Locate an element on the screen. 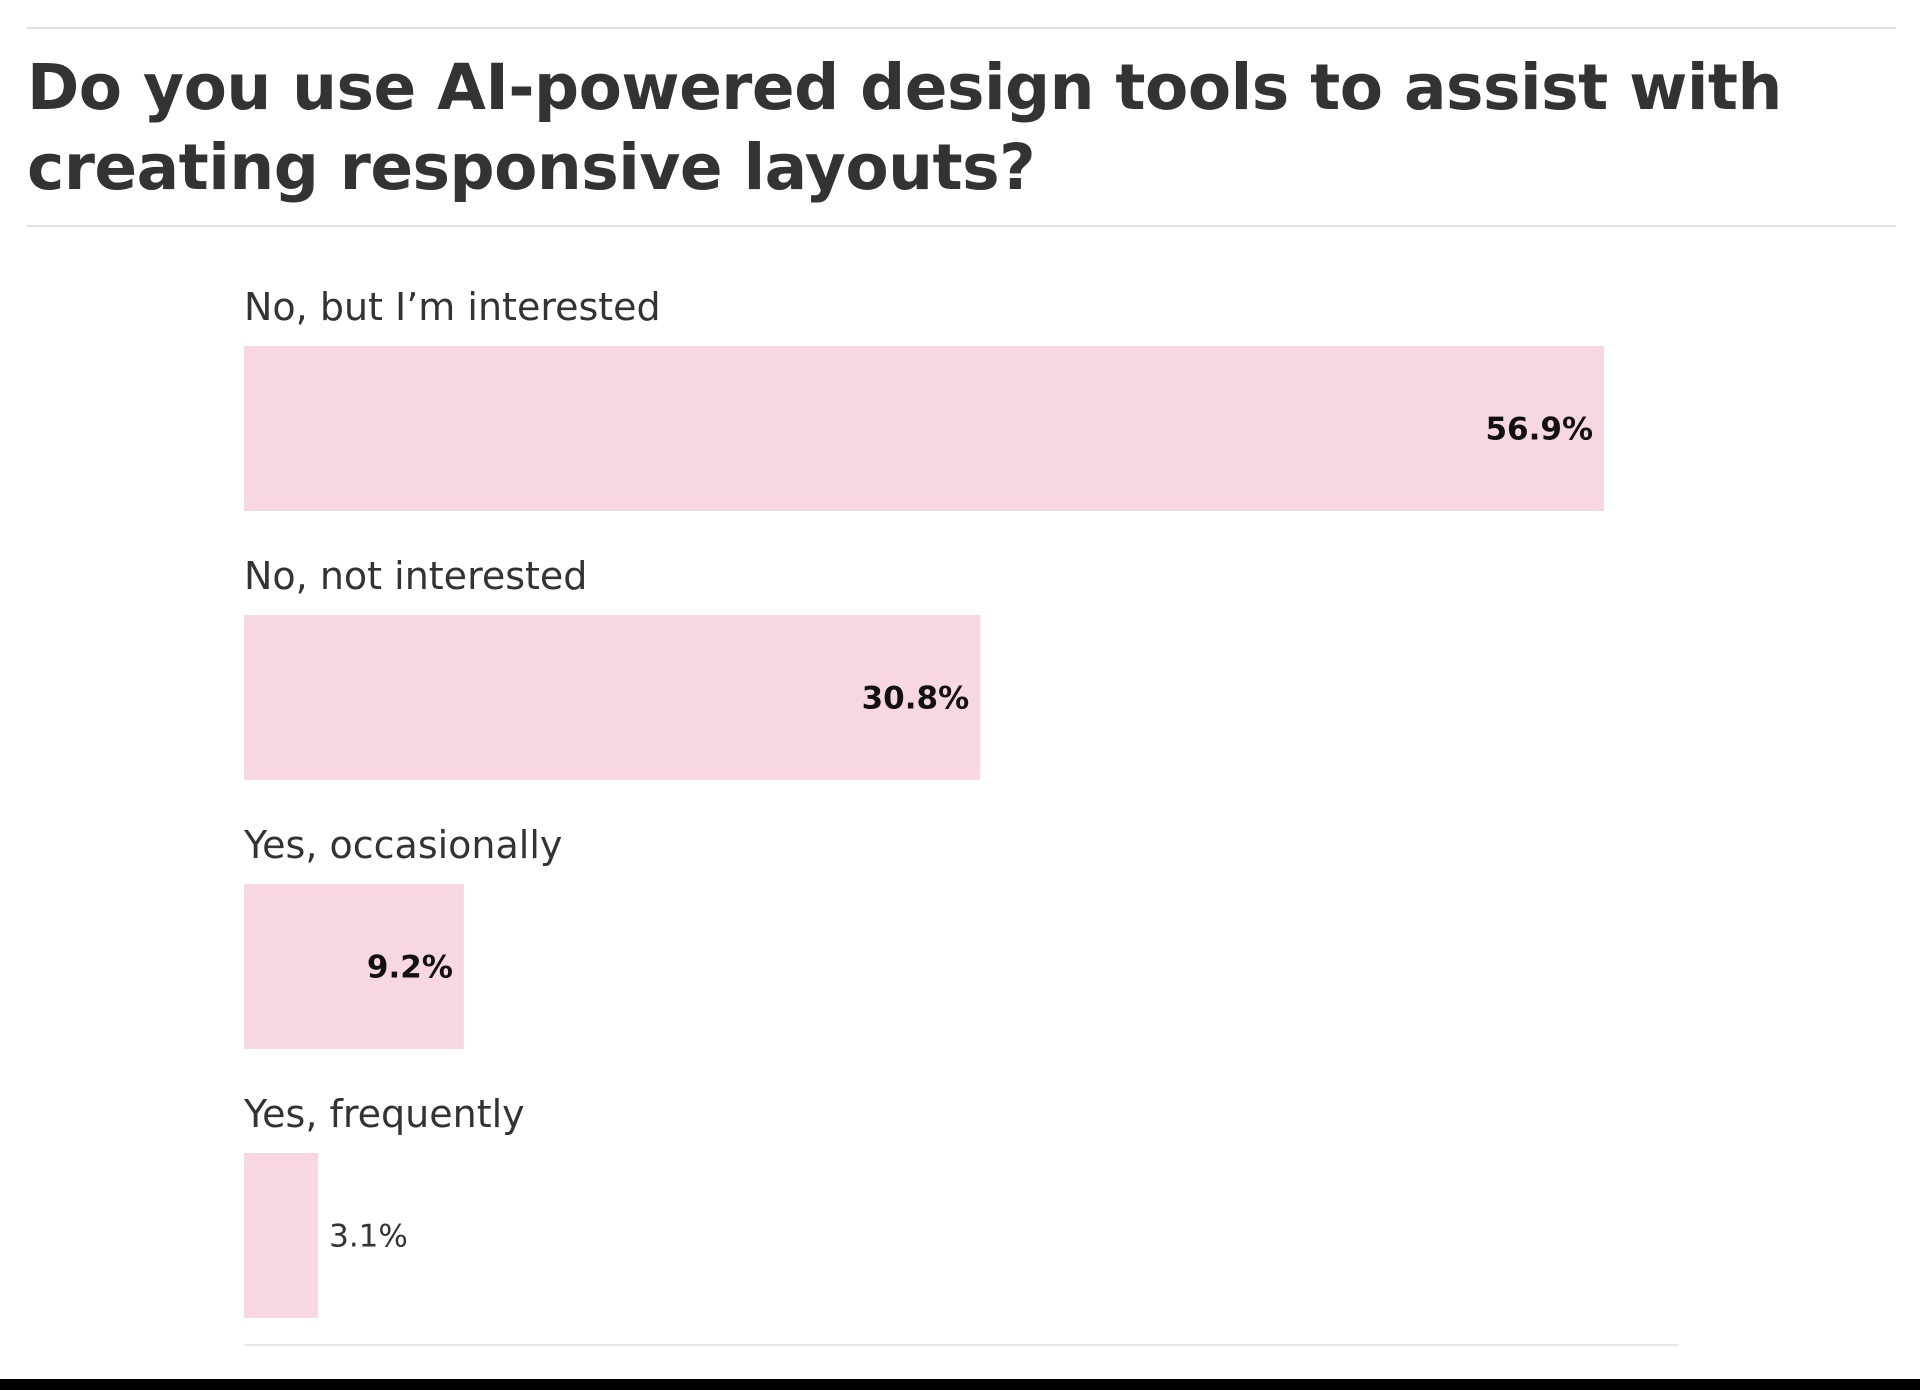 The height and width of the screenshot is (1390, 1920). category-label: No, not interested is located at coordinates (415, 576).